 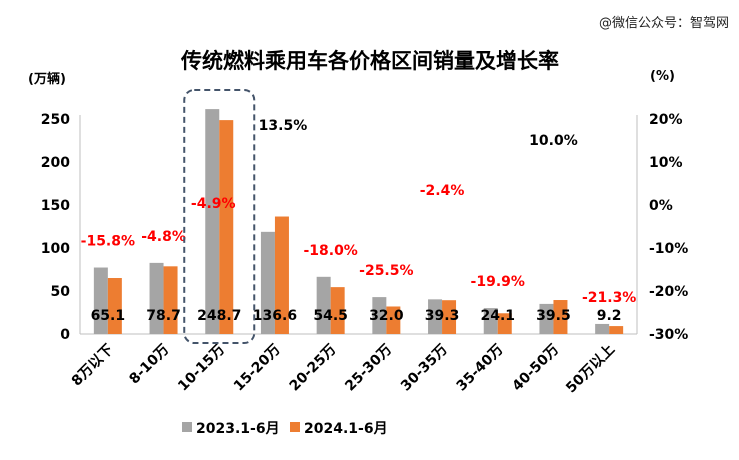 What do you see at coordinates (295, 427) in the screenshot?
I see `legend-item-2024-swatch` at bounding box center [295, 427].